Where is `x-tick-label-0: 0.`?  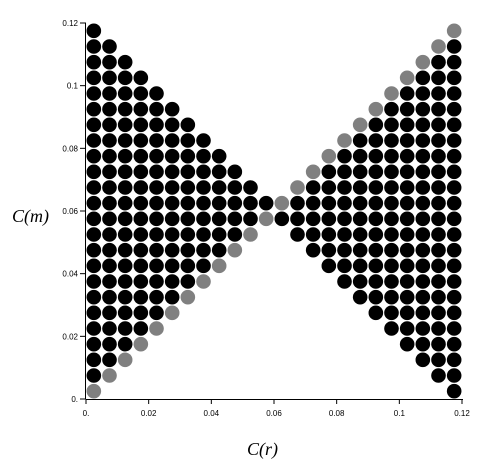 x-tick-label-0: 0. is located at coordinates (86, 413).